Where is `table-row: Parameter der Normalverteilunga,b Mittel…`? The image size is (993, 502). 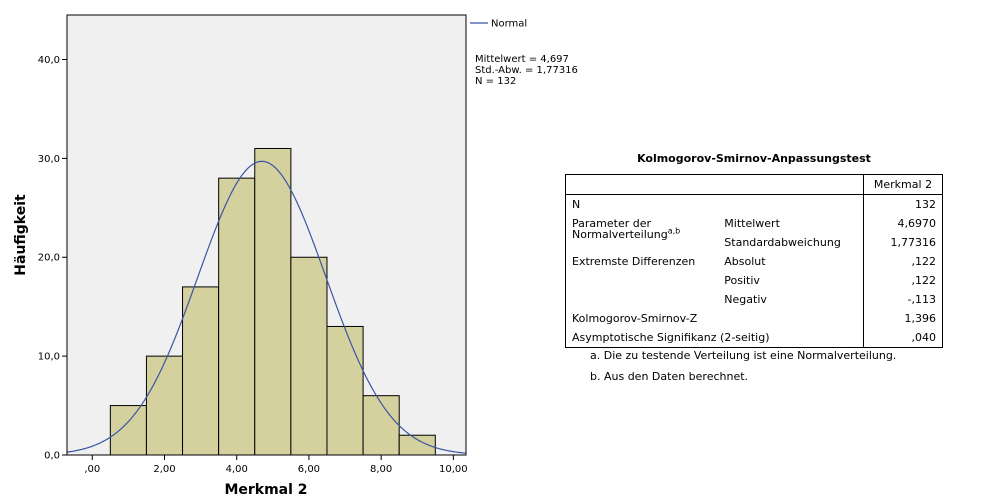 table-row: Parameter der Normalverteilunga,b Mittel… is located at coordinates (754, 227).